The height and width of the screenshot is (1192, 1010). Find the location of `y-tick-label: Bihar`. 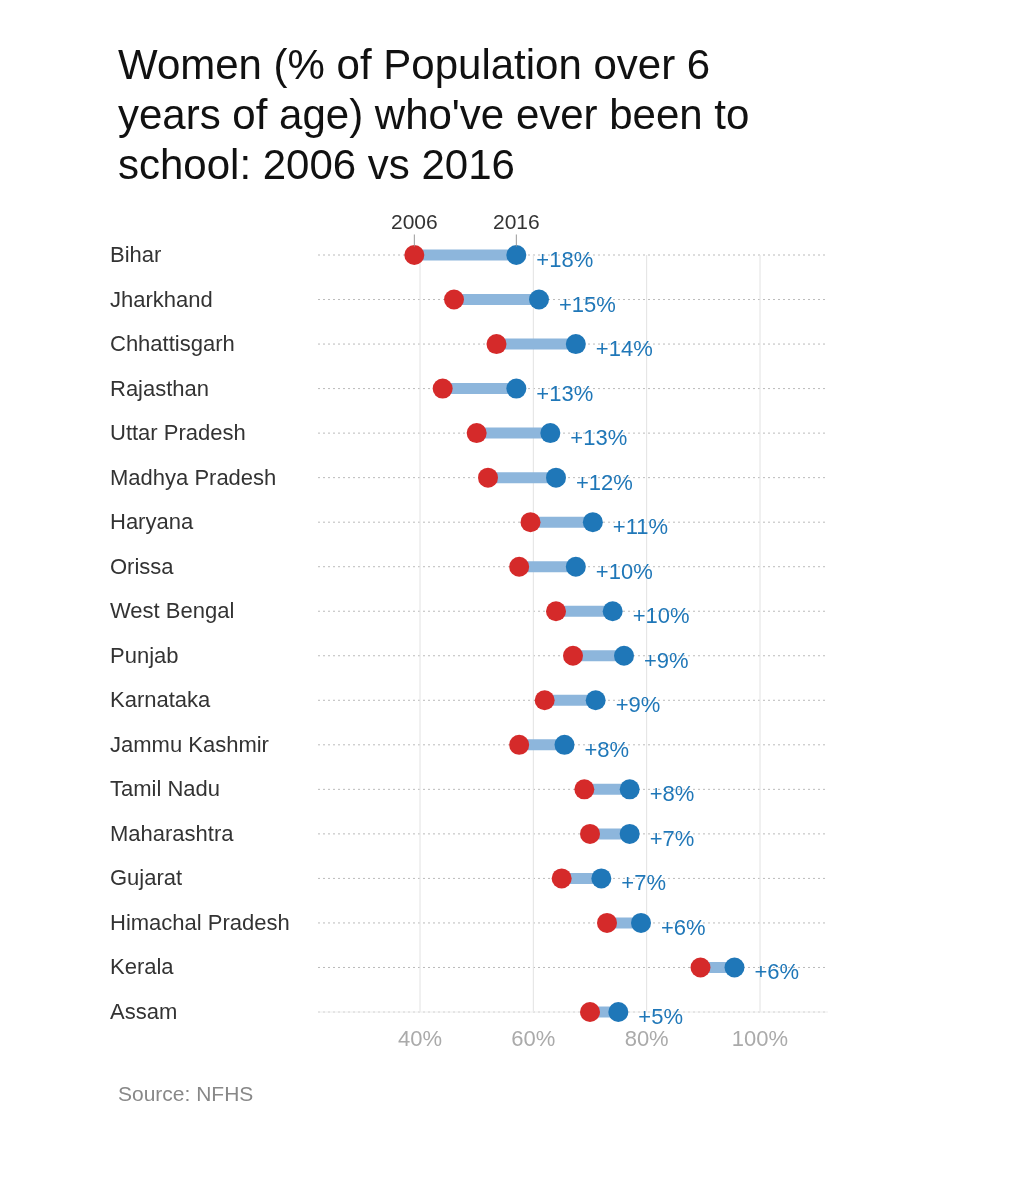

y-tick-label: Bihar is located at coordinates (136, 254).